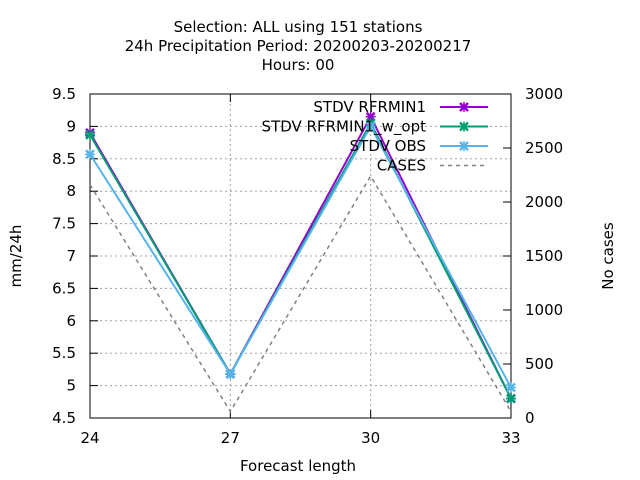 The width and height of the screenshot is (640, 480). I want to click on x-tick-label: 27, so click(230, 438).